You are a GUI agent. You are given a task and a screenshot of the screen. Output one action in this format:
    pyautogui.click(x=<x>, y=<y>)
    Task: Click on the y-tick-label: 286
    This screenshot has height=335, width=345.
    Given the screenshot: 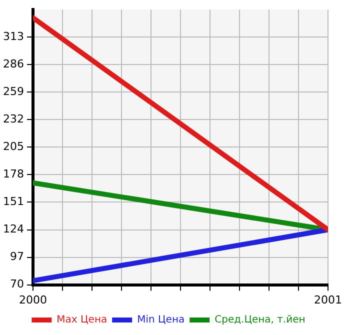 What is the action you would take?
    pyautogui.click(x=13, y=64)
    